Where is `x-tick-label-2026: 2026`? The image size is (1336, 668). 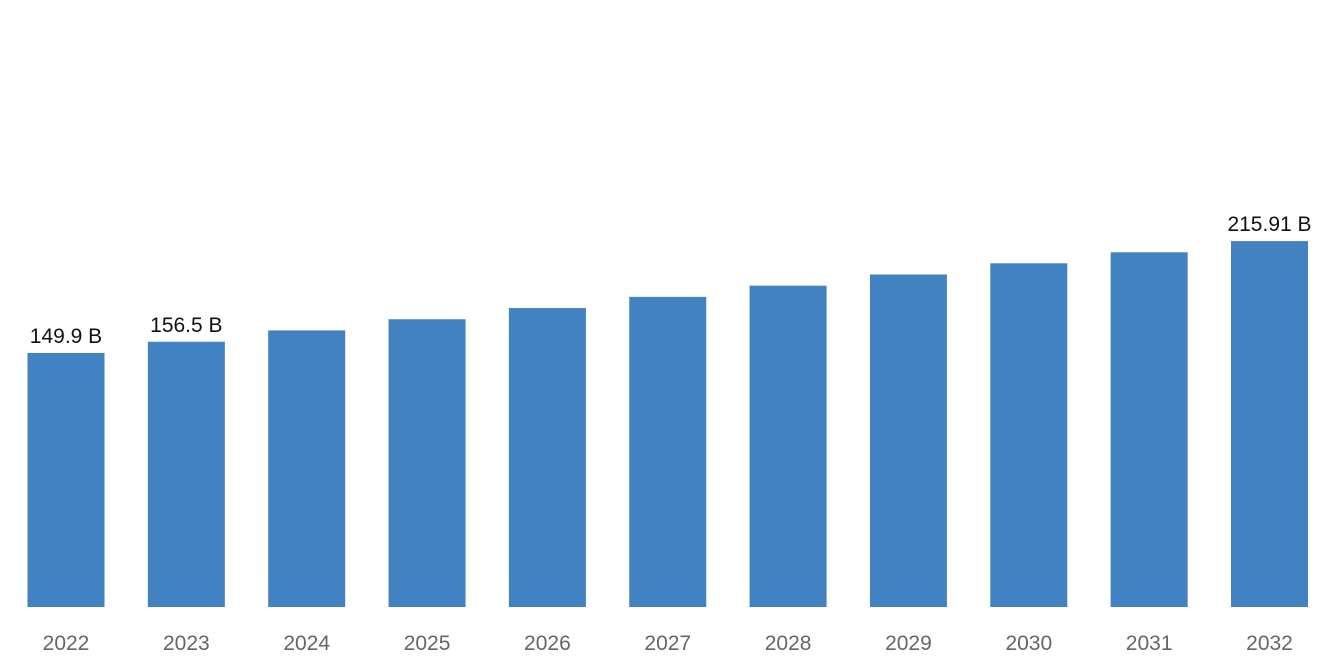
x-tick-label-2026: 2026 is located at coordinates (547, 643).